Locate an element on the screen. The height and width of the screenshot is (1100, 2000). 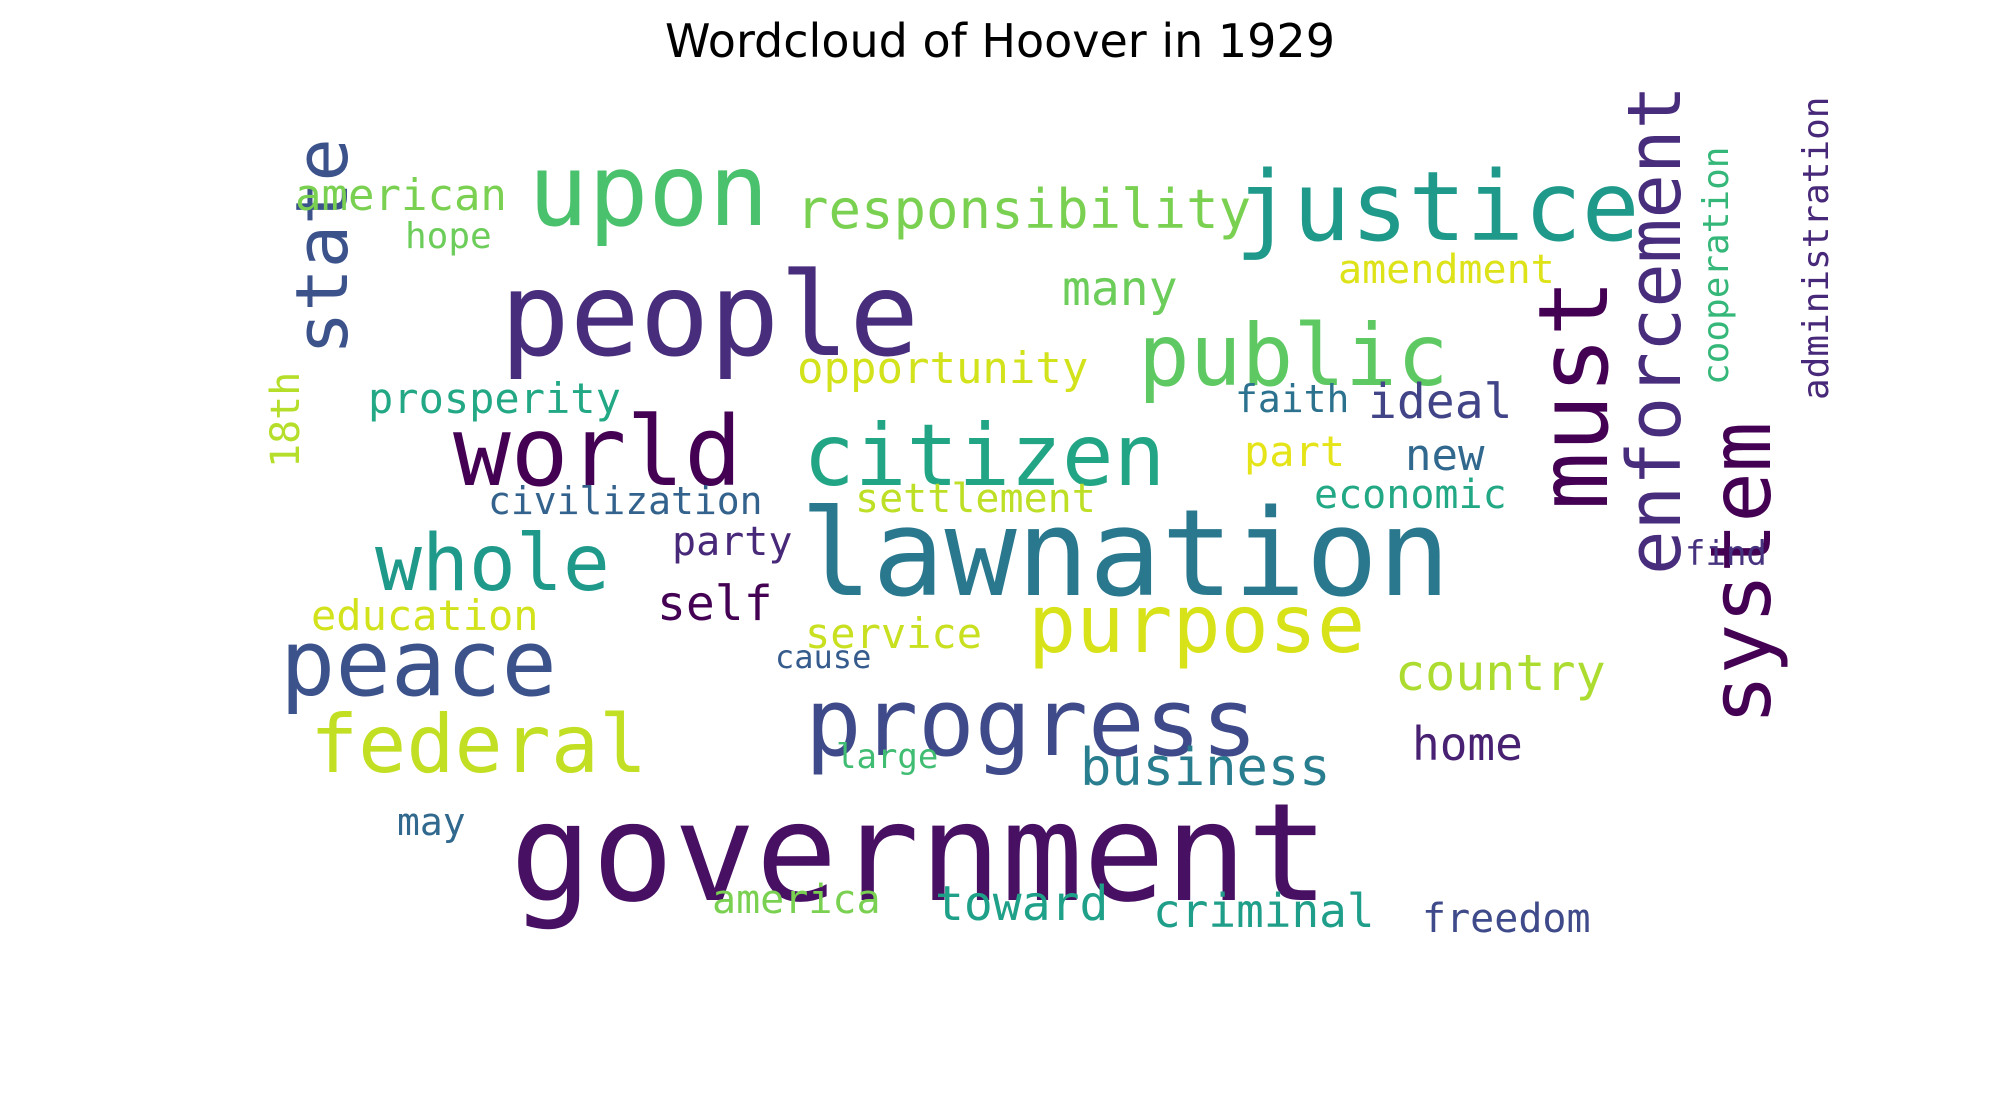
word-public: public is located at coordinates (1293, 356).